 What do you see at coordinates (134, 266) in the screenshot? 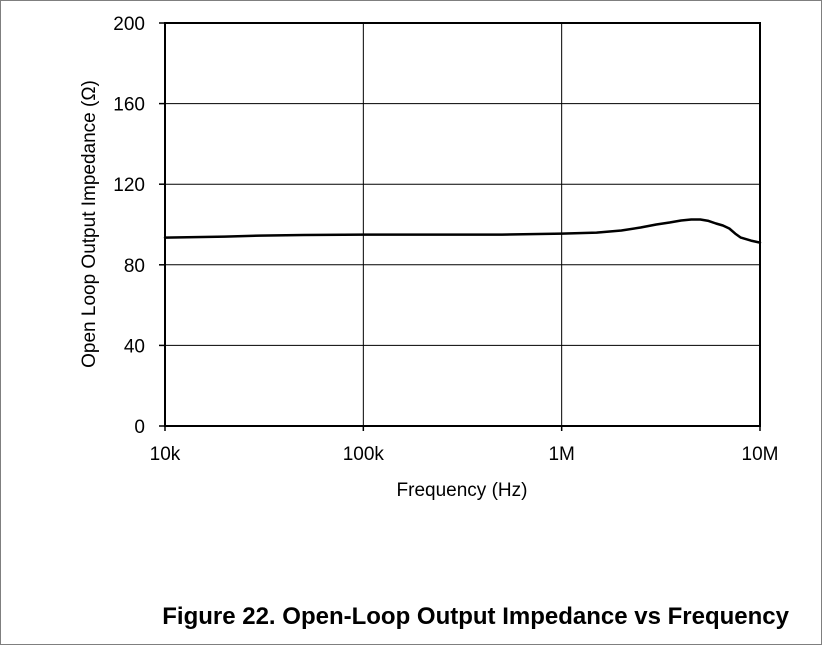
I see `y-tick-label: 80` at bounding box center [134, 266].